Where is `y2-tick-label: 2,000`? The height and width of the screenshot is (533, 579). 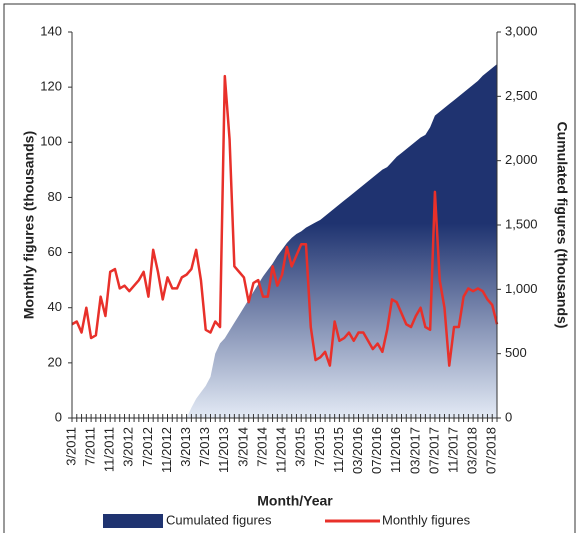 y2-tick-label: 2,000 is located at coordinates (521, 159).